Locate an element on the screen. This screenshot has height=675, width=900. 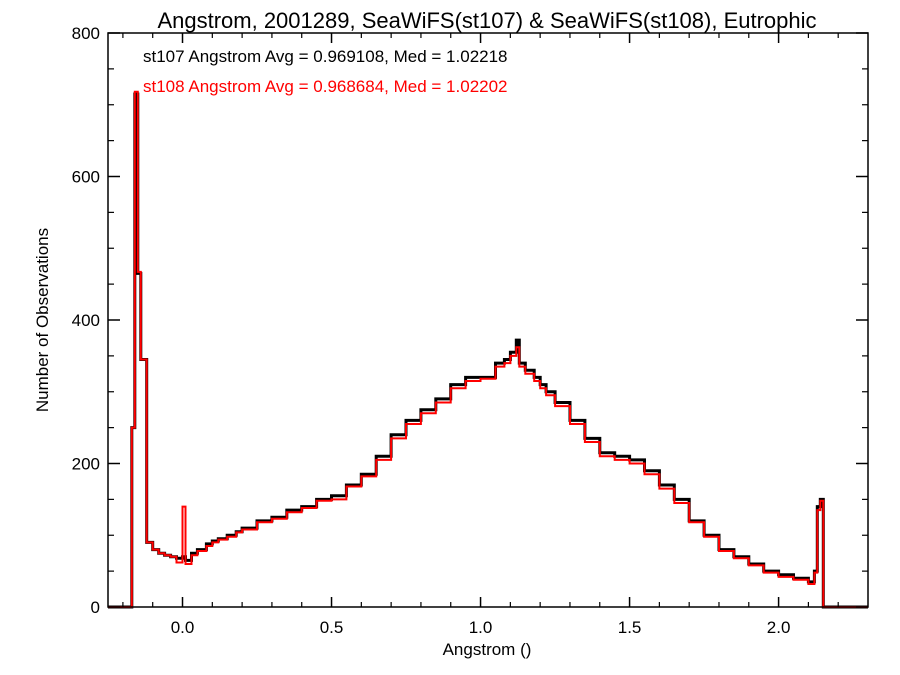
x-tick-label: 1.5 is located at coordinates (630, 627).